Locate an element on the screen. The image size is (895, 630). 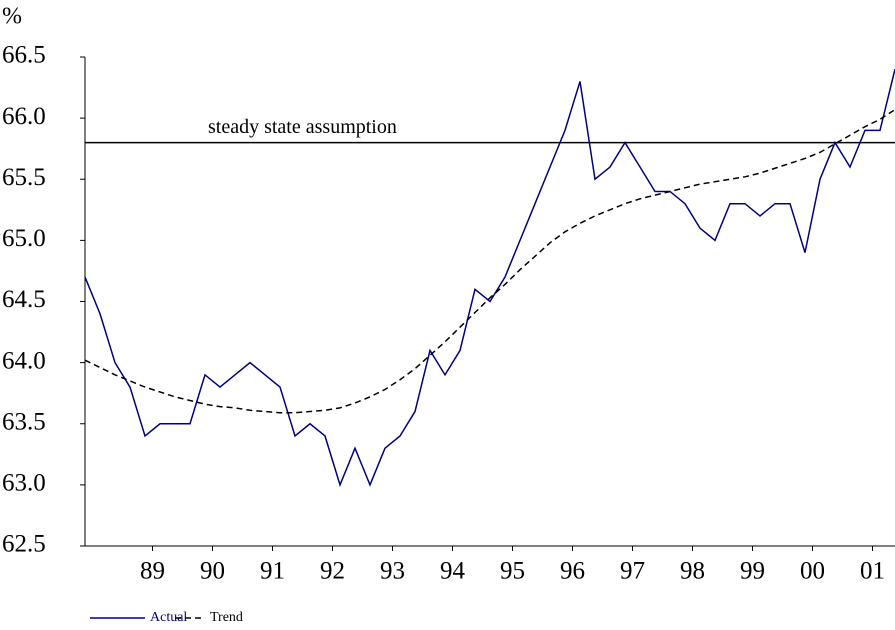
y-tick-label: 66.0 is located at coordinates (24, 116).